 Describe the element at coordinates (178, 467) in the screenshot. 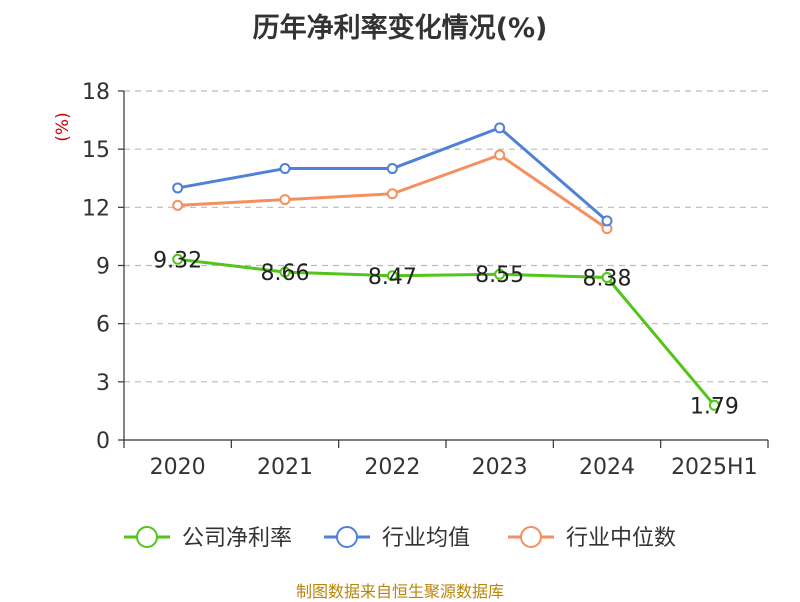

I see `x-tick-label: 2020` at that location.